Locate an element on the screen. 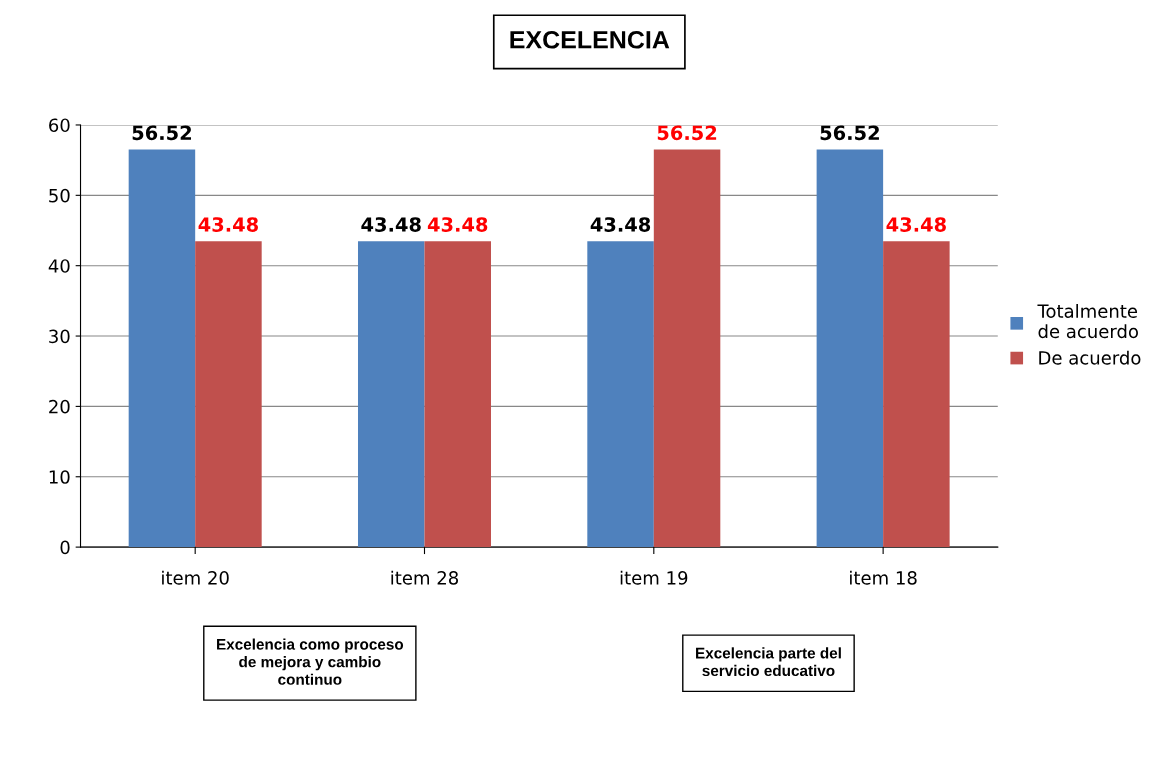 This screenshot has height=762, width=1167. legend-label: Totalmente de acuerdo is located at coordinates (1087, 321).